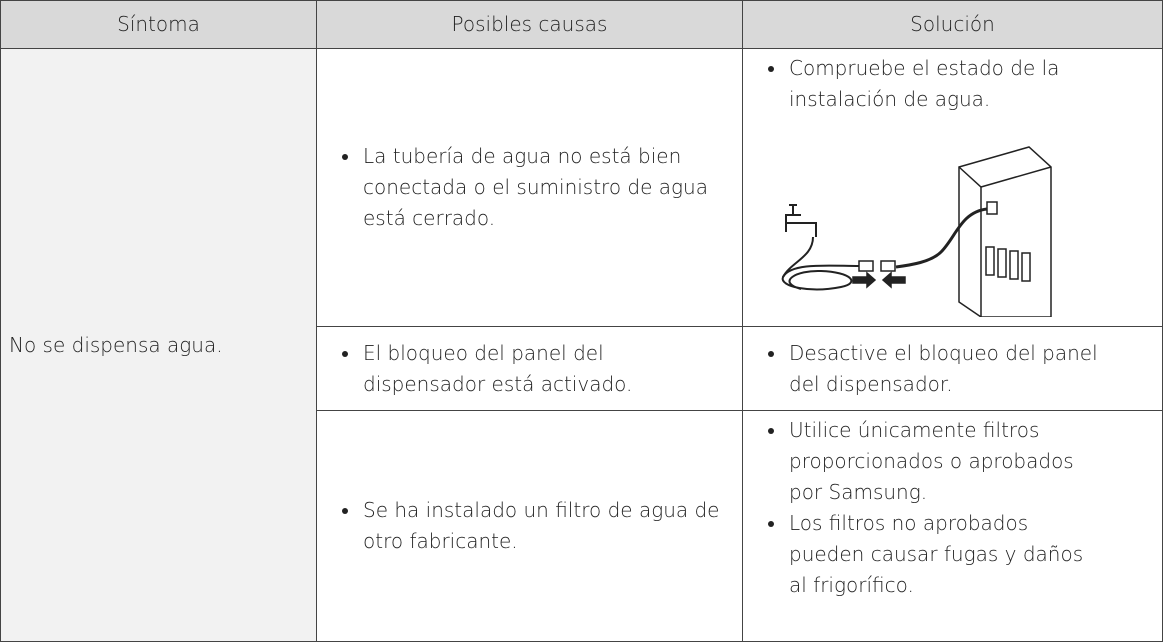  What do you see at coordinates (916, 231) in the screenshot?
I see `installation-illustration` at bounding box center [916, 231].